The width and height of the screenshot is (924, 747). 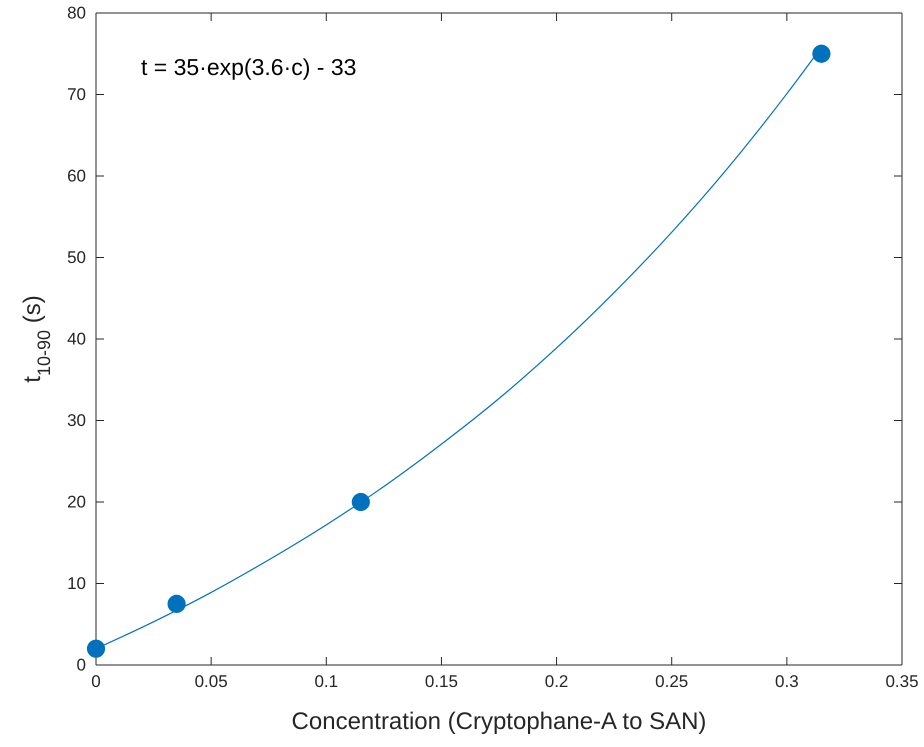 I want to click on x-tick-label: 0.1, so click(x=326, y=682).